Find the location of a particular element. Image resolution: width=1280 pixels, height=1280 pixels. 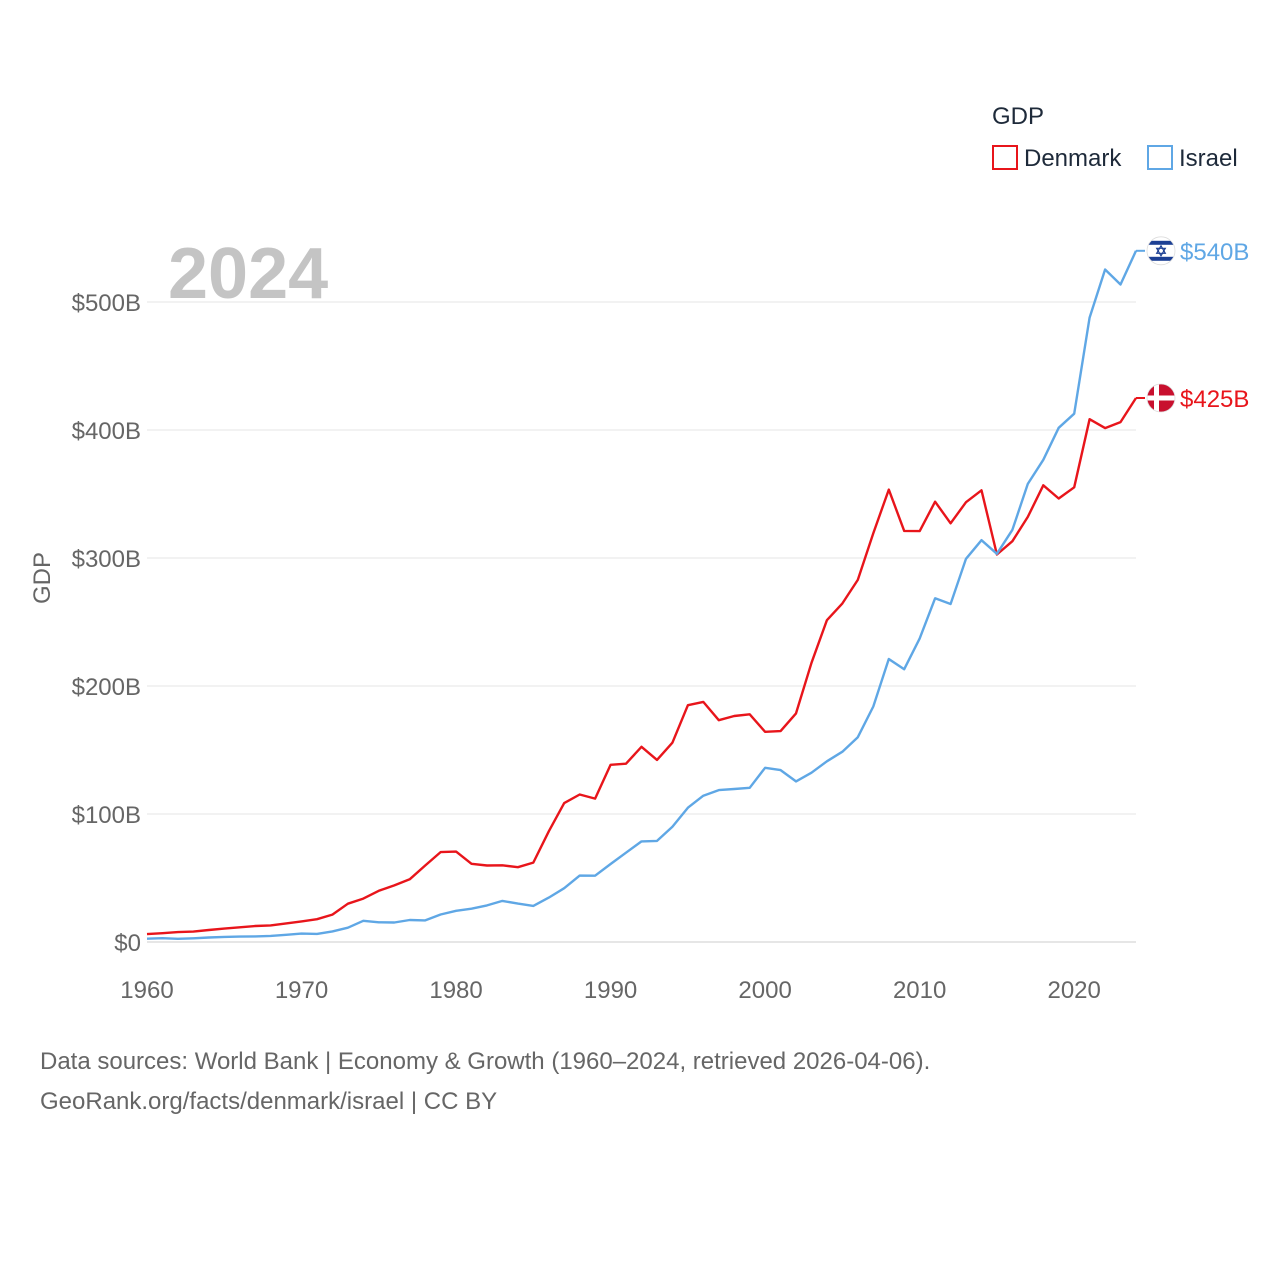

israel-flag-icon is located at coordinates (1161, 251).